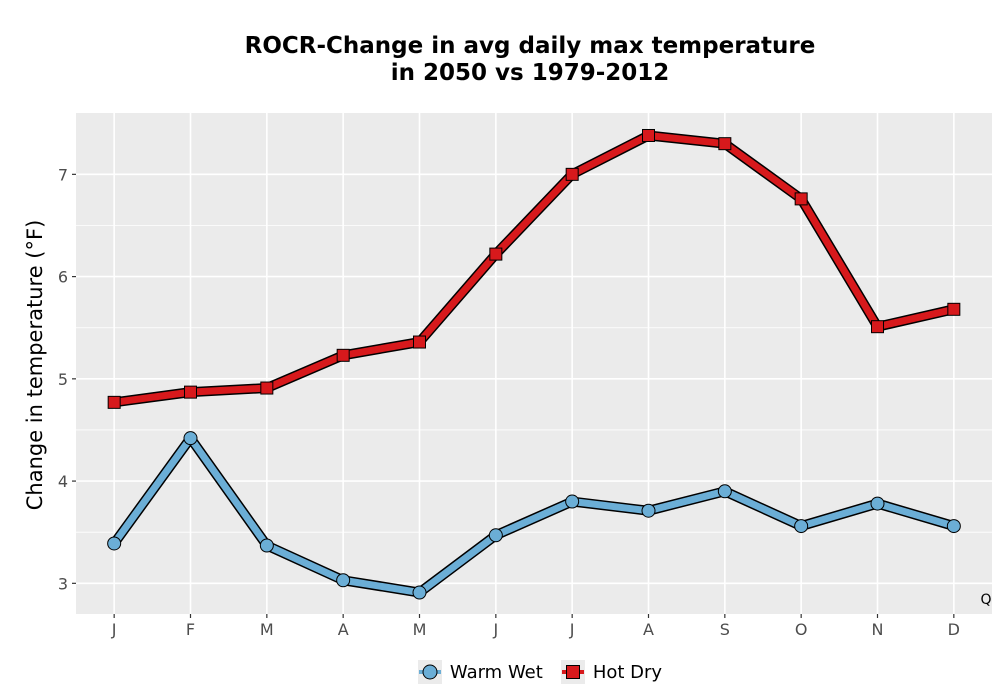 The image size is (1000, 700). What do you see at coordinates (63, 277) in the screenshot?
I see `y-tick-label: 6` at bounding box center [63, 277].